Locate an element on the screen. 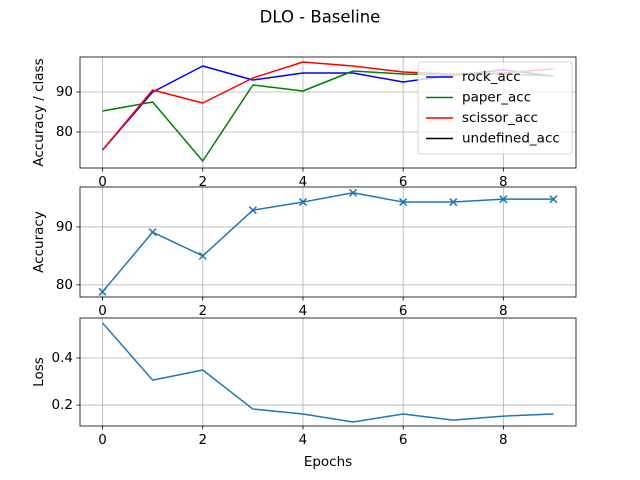 This screenshot has height=480, width=640. legend-box is located at coordinates (495, 108).